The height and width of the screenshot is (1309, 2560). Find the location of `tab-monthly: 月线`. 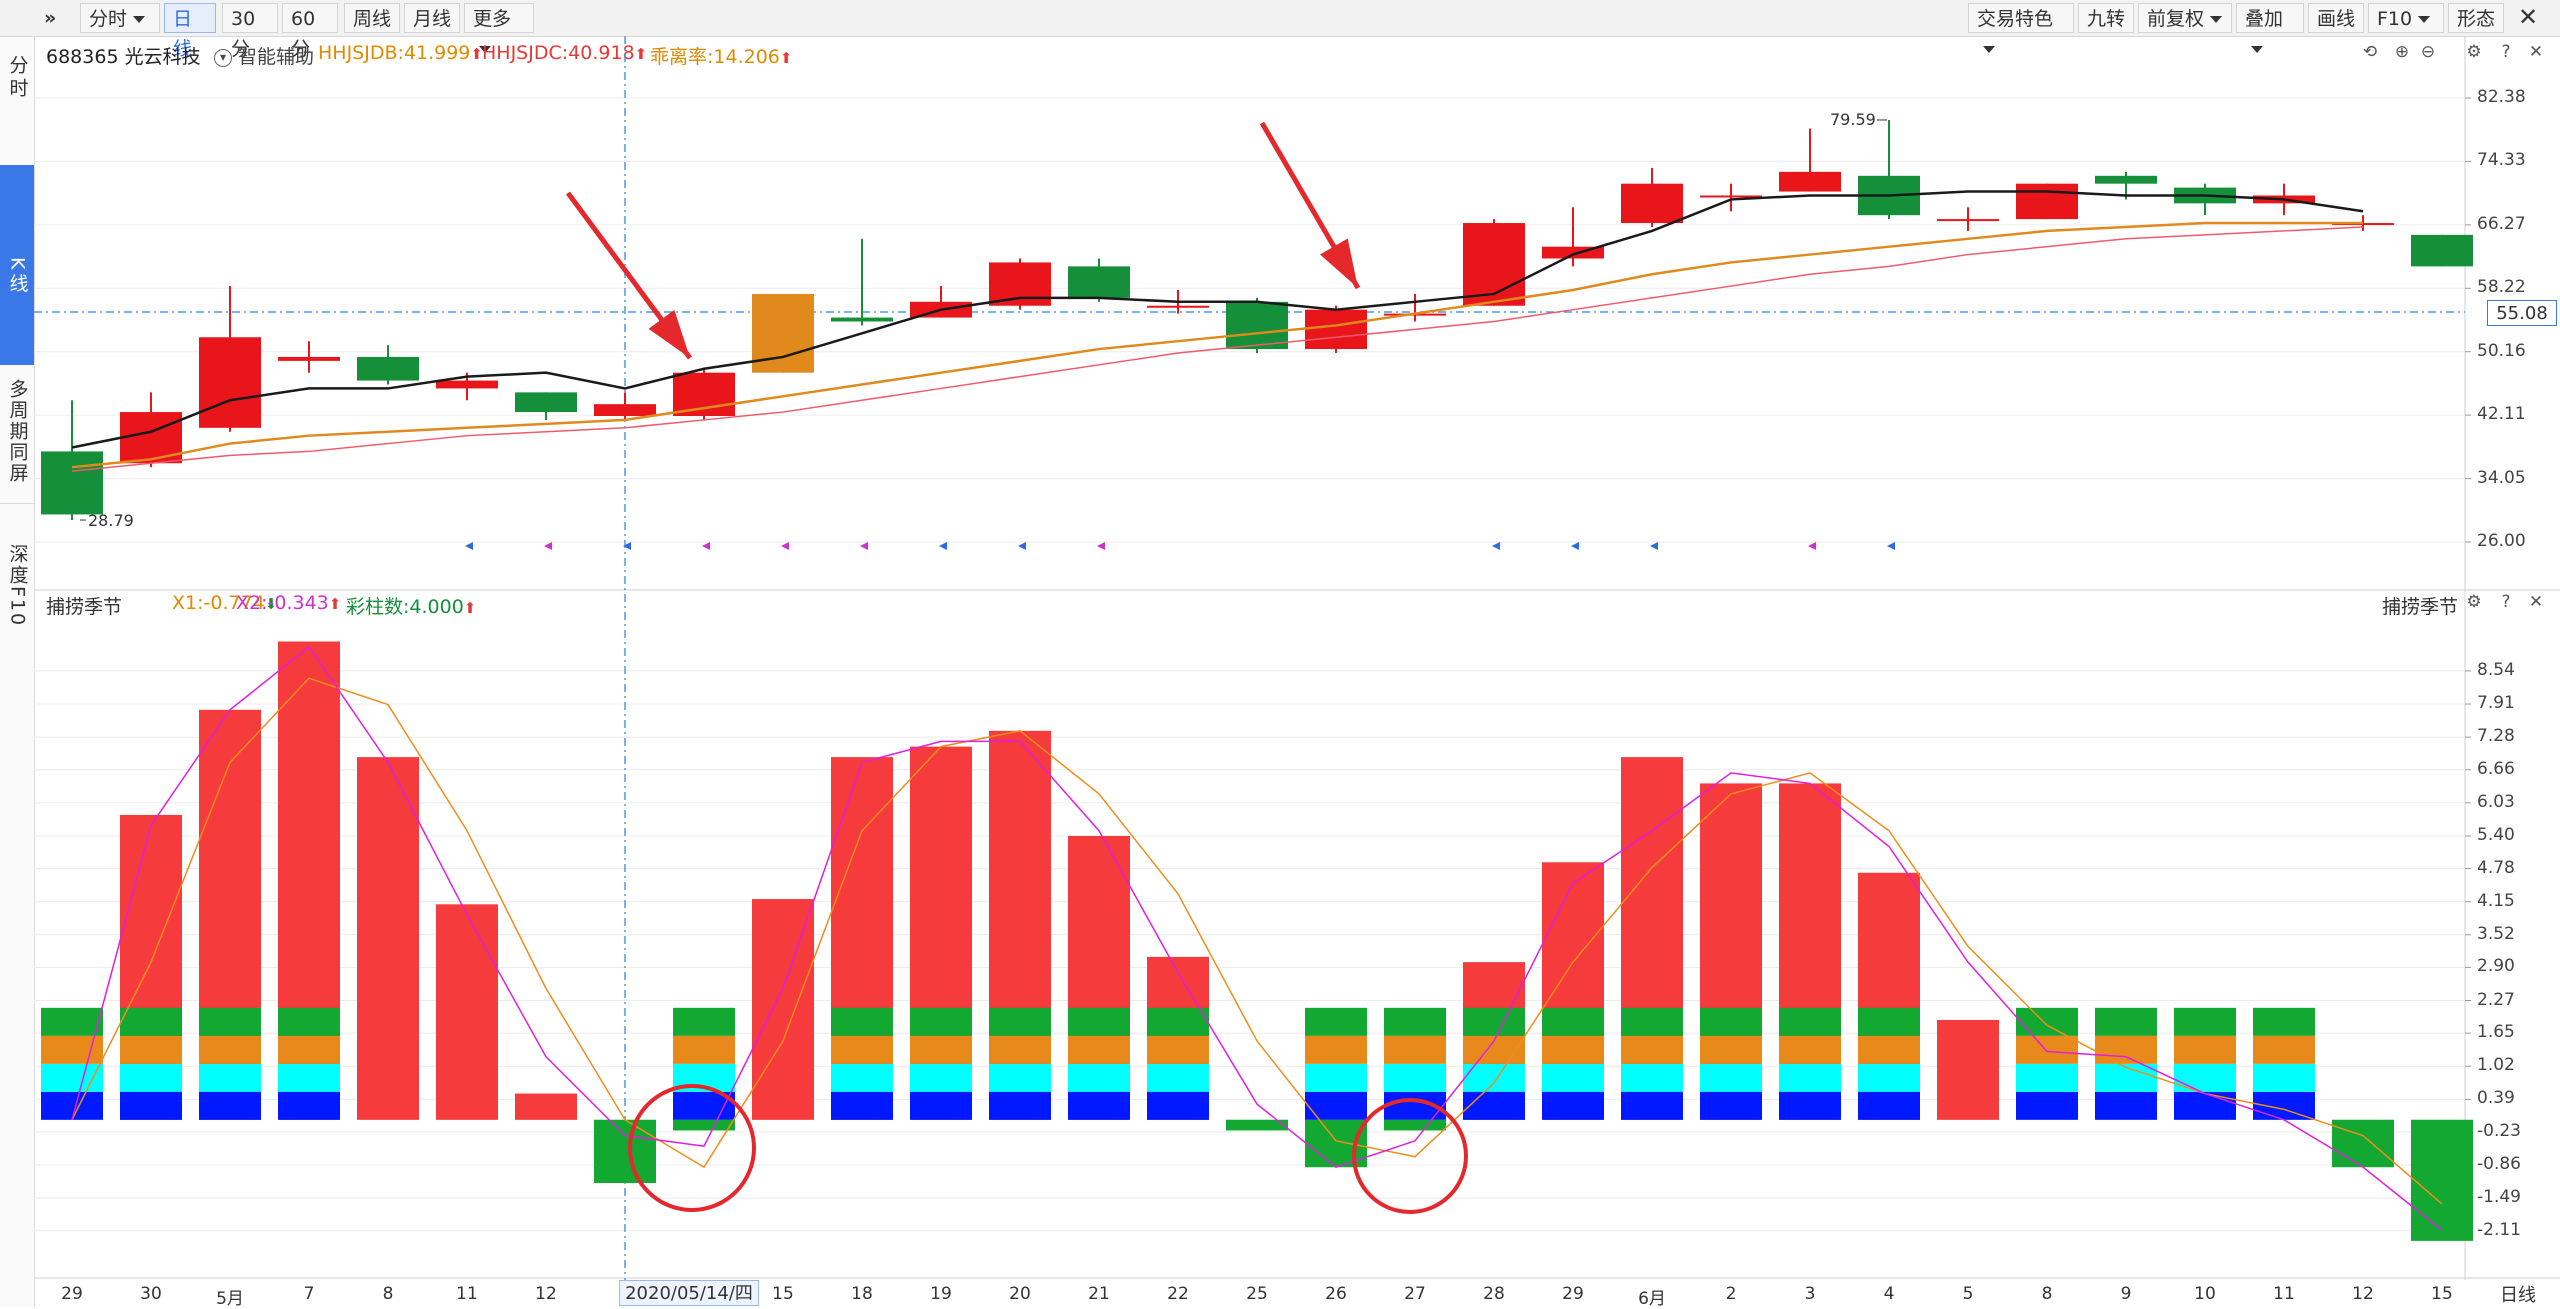

tab-monthly: 月线 is located at coordinates (432, 18).